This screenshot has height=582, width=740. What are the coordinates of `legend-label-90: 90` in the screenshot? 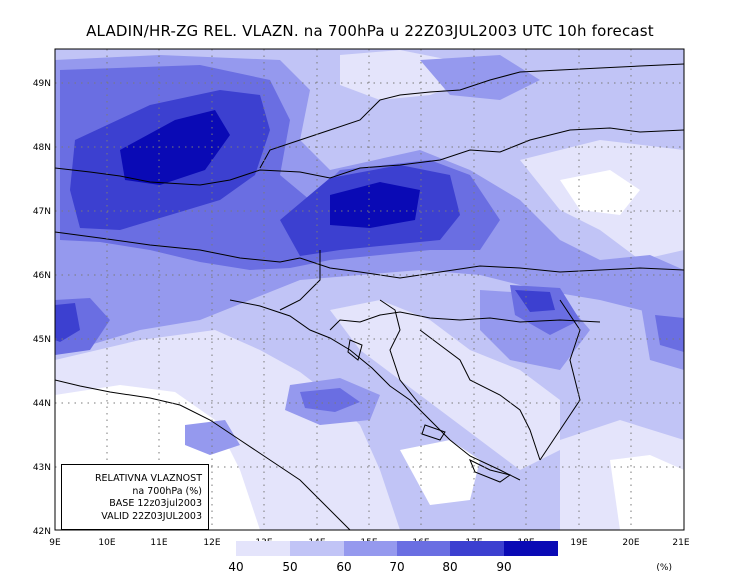 It's located at (503, 567).